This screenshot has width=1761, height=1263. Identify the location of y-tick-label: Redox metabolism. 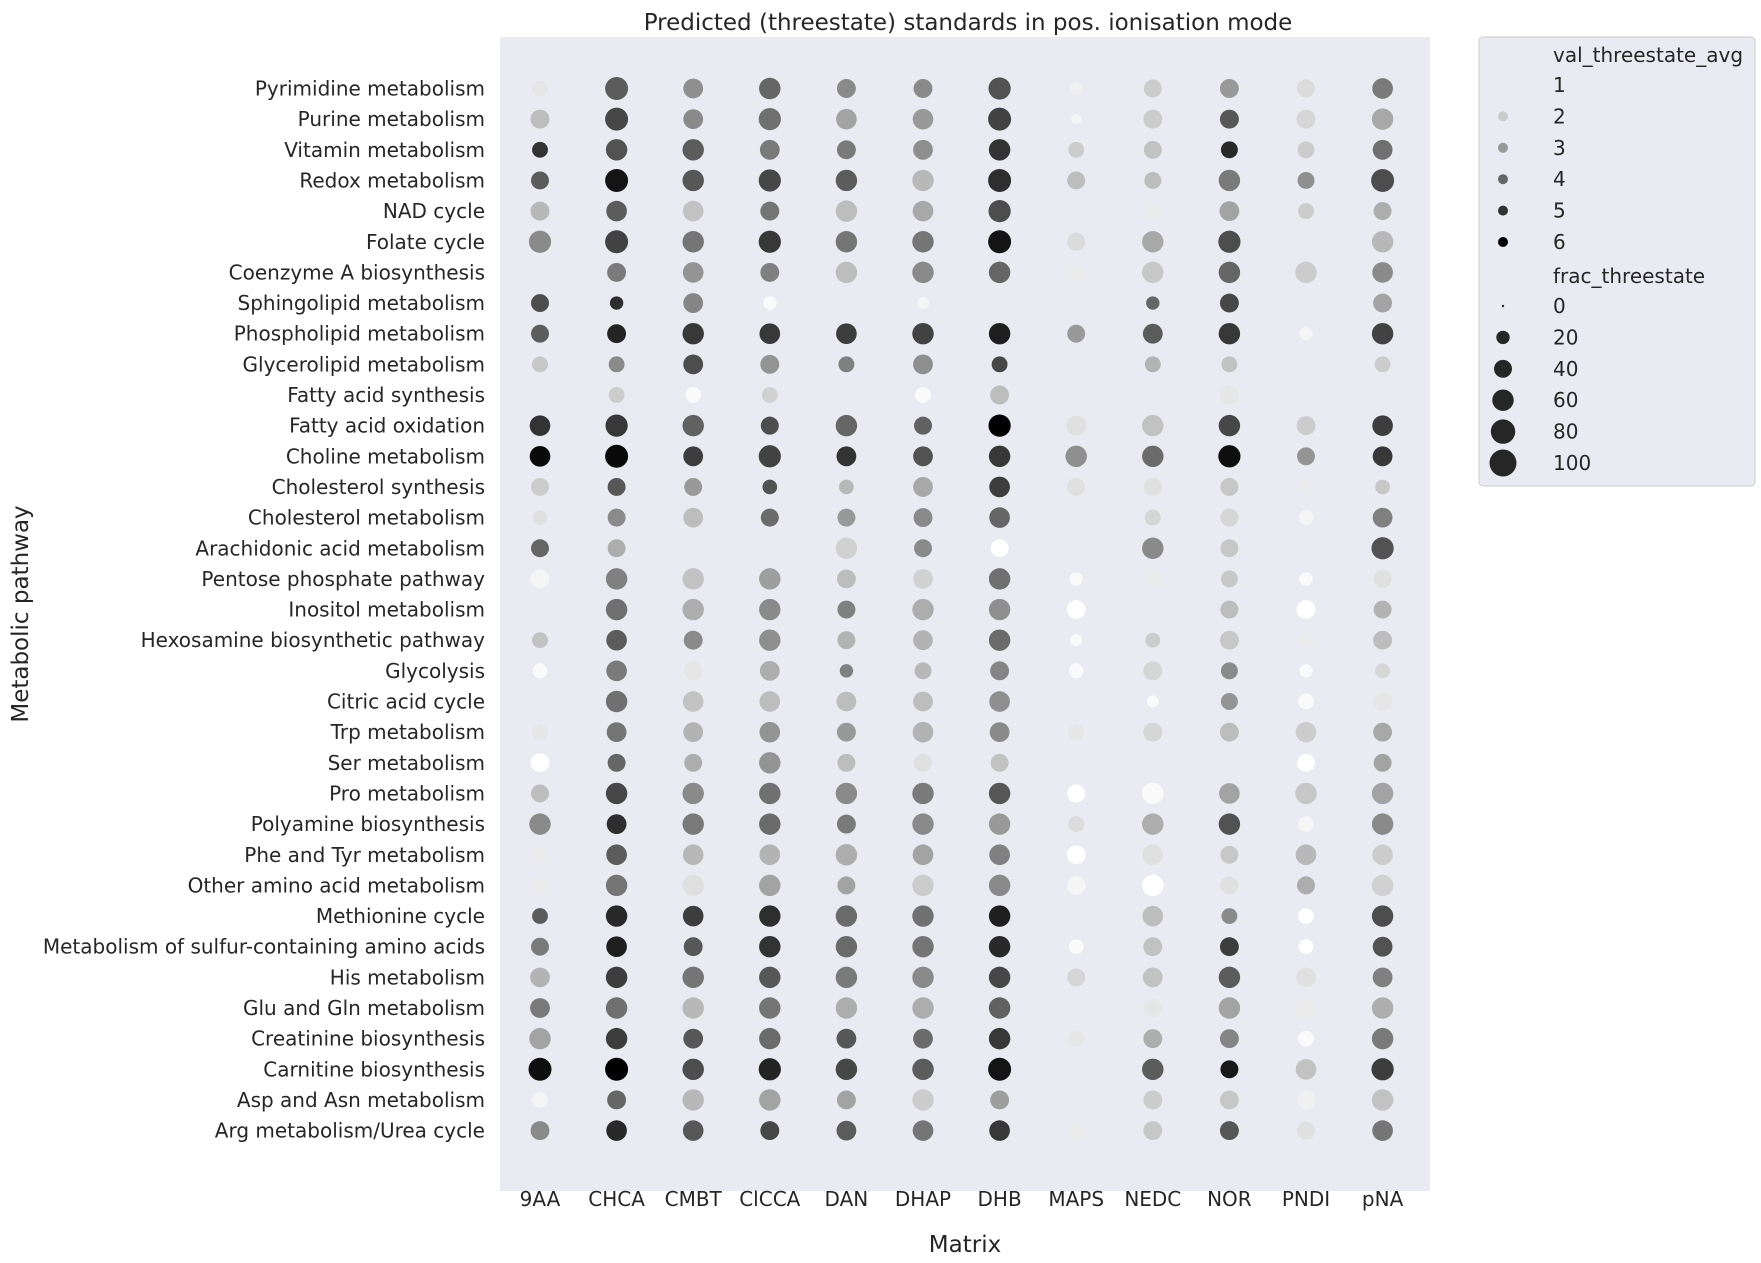
(392, 180).